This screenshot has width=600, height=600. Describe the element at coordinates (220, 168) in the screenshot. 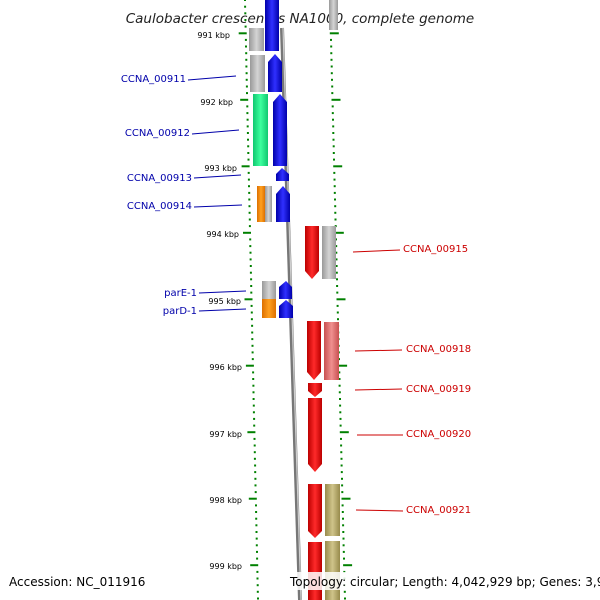

I see `scale-label: 993 kbp` at that location.